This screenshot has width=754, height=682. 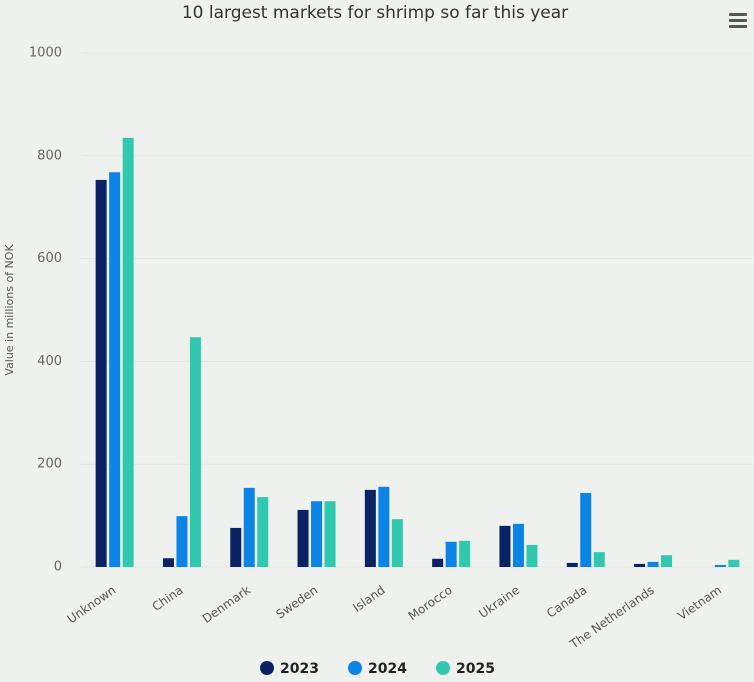 I want to click on y-tick-label: 600, so click(x=49, y=258).